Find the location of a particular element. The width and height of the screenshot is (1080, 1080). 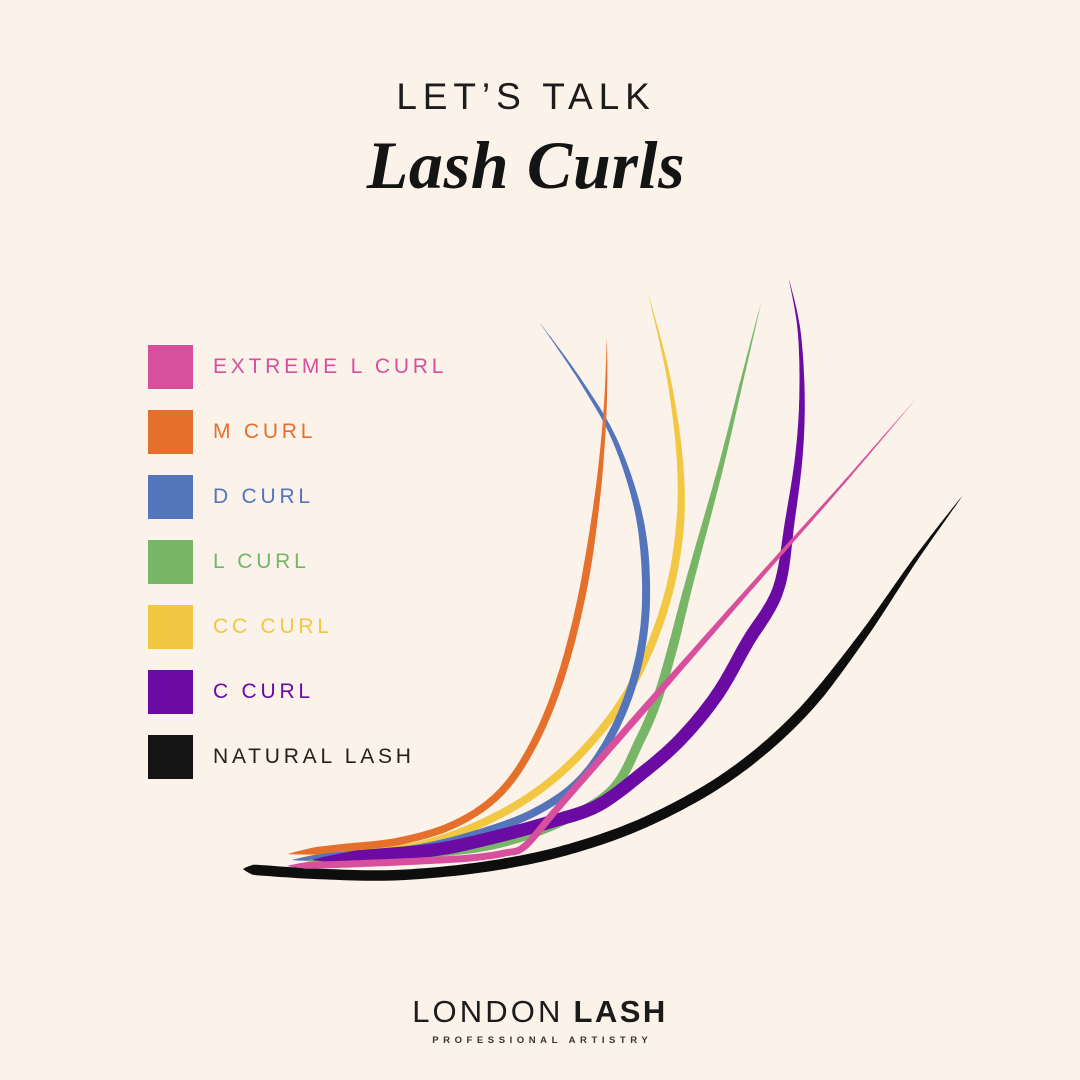

legend-label-cc-curl: CC CURL is located at coordinates (273, 626).